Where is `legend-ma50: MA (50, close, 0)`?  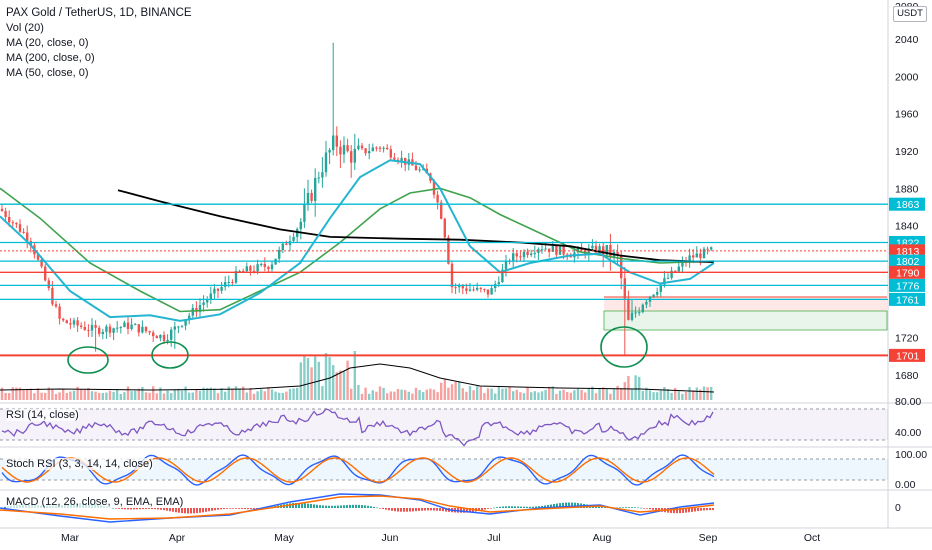 legend-ma50: MA (50, close, 0) is located at coordinates (47, 73).